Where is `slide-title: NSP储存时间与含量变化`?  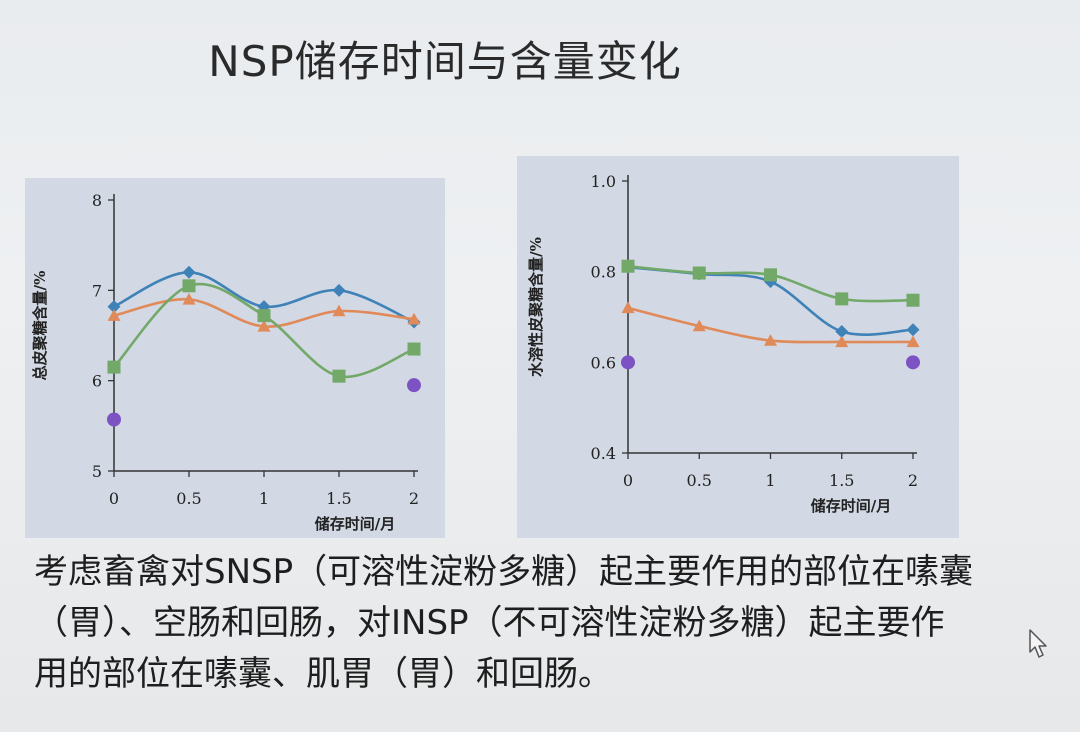
slide-title: NSP储存时间与含量变化 is located at coordinates (445, 61).